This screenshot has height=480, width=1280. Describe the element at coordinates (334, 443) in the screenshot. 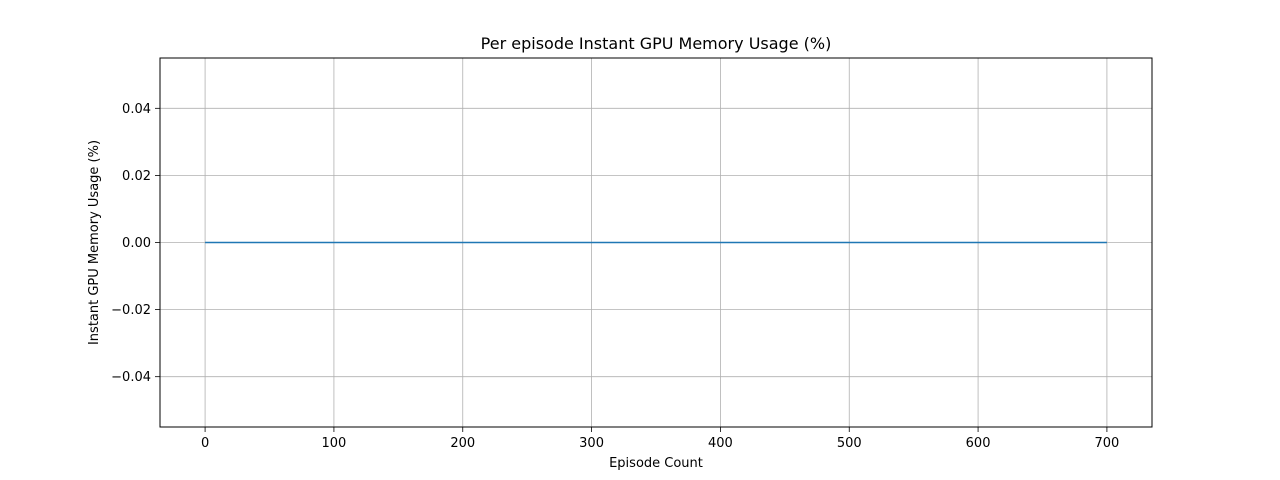

I see `x-tick-label: 100` at that location.